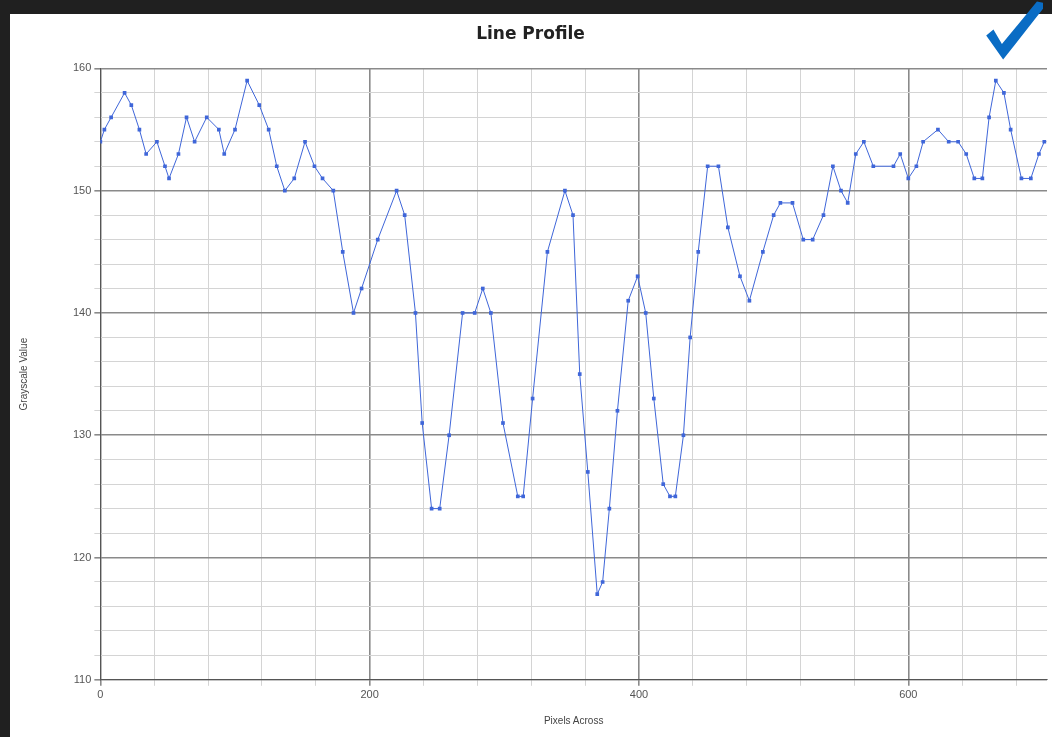  What do you see at coordinates (82, 67) in the screenshot?
I see `y-tick-label: 160` at bounding box center [82, 67].